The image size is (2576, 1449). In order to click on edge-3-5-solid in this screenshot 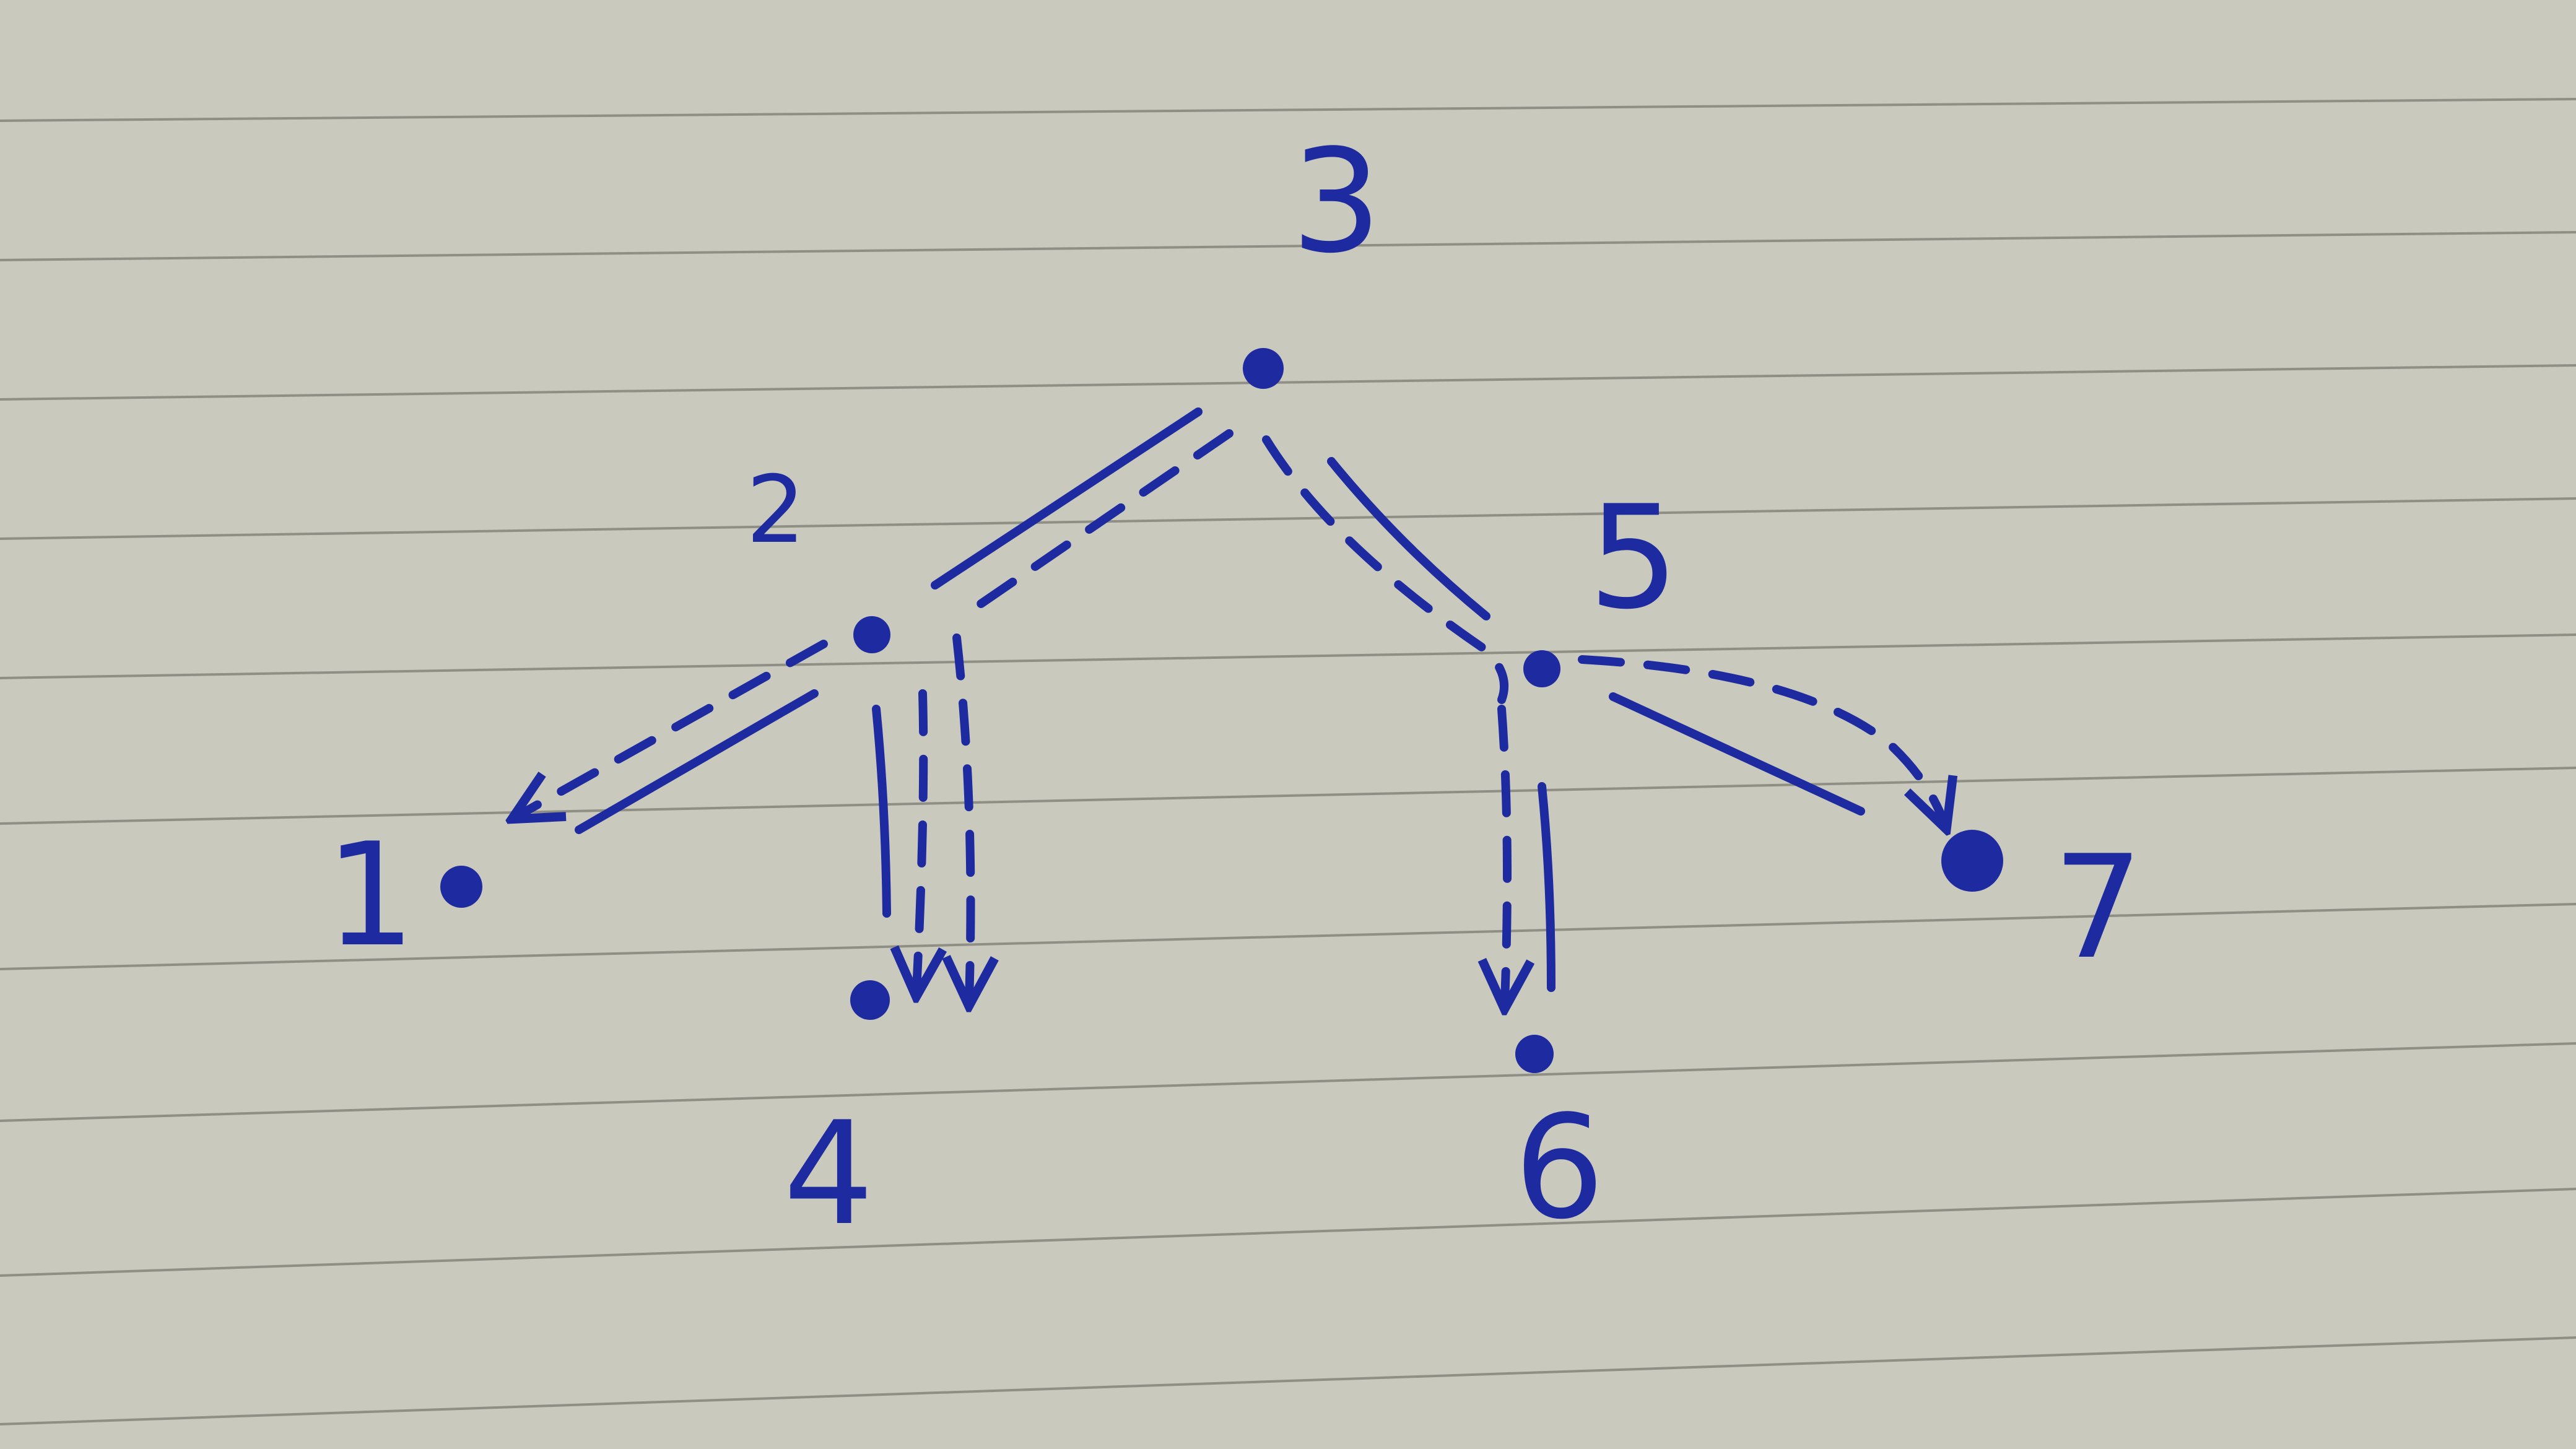, I will do `click(1408, 538)`.